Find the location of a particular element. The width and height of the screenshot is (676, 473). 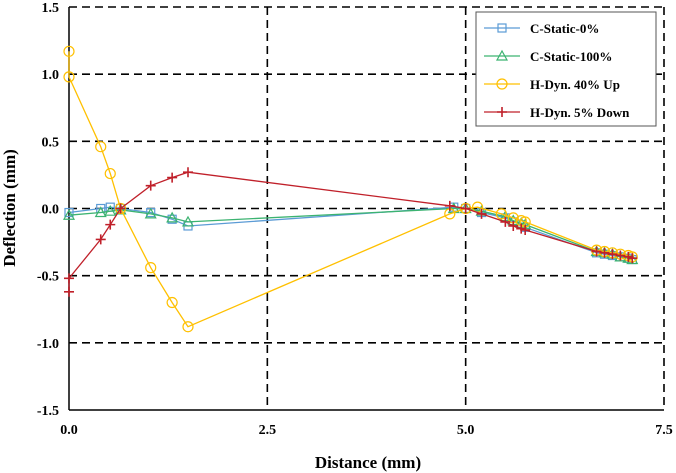

legend-item: H-Dyn. 5% Down is located at coordinates (557, 112).